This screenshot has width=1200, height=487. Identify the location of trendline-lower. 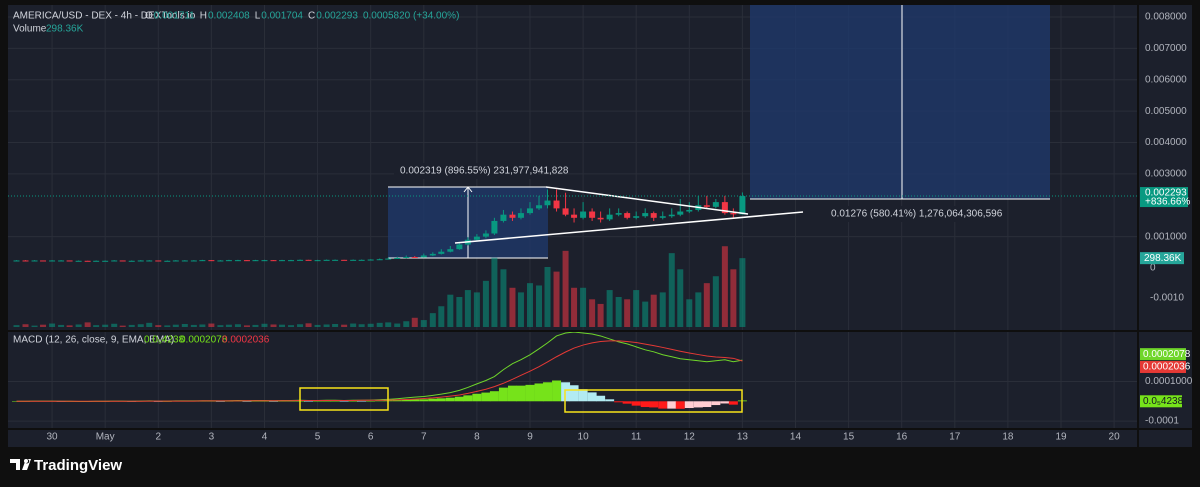
(629, 227).